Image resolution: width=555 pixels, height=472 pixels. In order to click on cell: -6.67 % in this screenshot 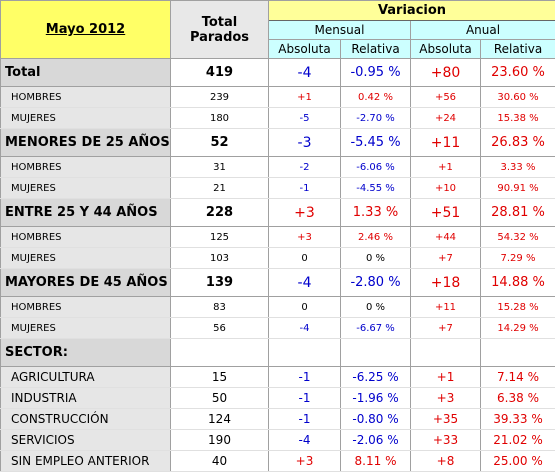, I will do `click(375, 328)`.